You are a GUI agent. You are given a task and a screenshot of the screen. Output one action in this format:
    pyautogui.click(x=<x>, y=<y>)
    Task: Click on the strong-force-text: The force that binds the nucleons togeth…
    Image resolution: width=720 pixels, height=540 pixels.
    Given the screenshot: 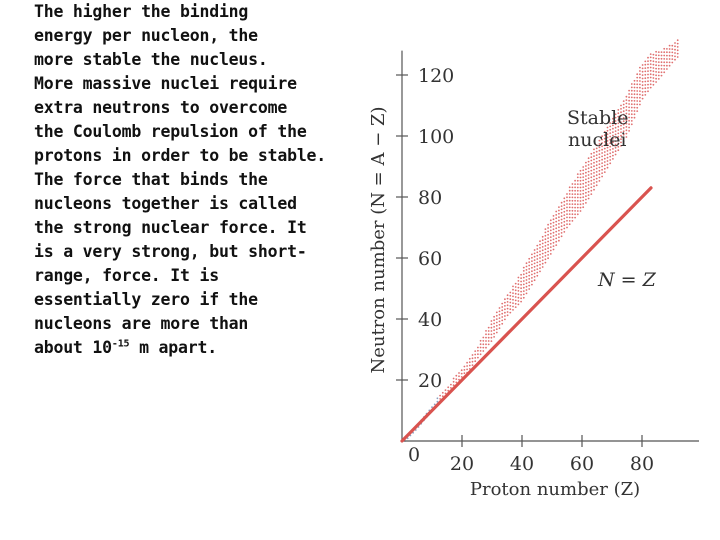 What is the action you would take?
    pyautogui.click(x=170, y=263)
    